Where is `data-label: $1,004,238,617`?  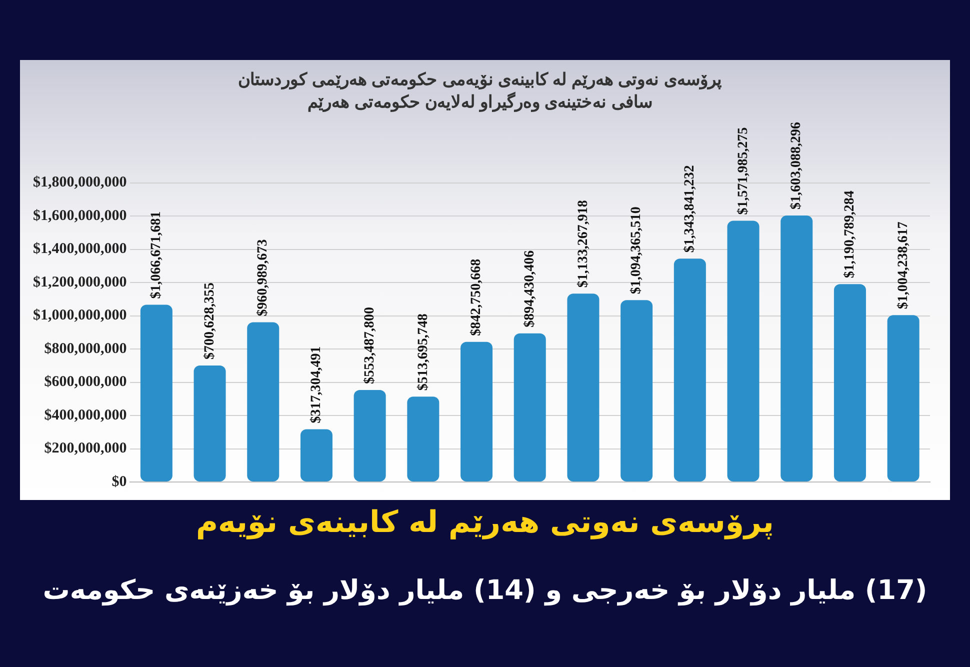 data-label: $1,004,238,617 is located at coordinates (903, 266).